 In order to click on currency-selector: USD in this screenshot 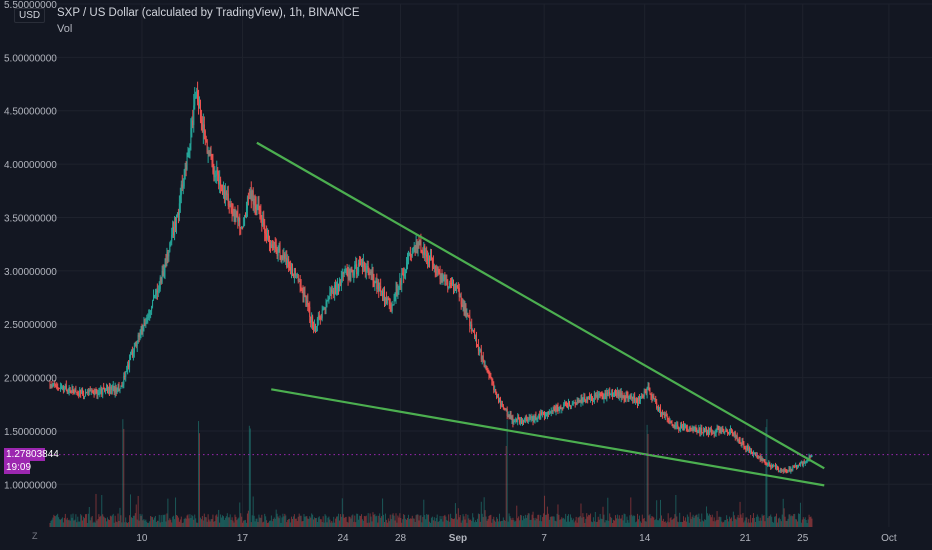, I will do `click(30, 15)`.